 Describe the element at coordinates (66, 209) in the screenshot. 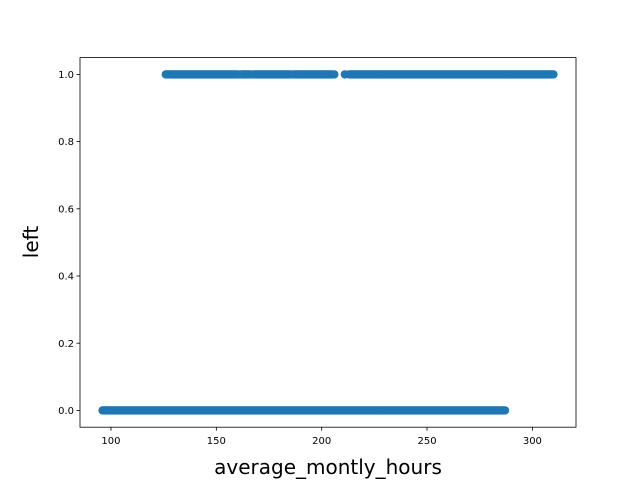

I see `y-tick-label: 0.6` at that location.